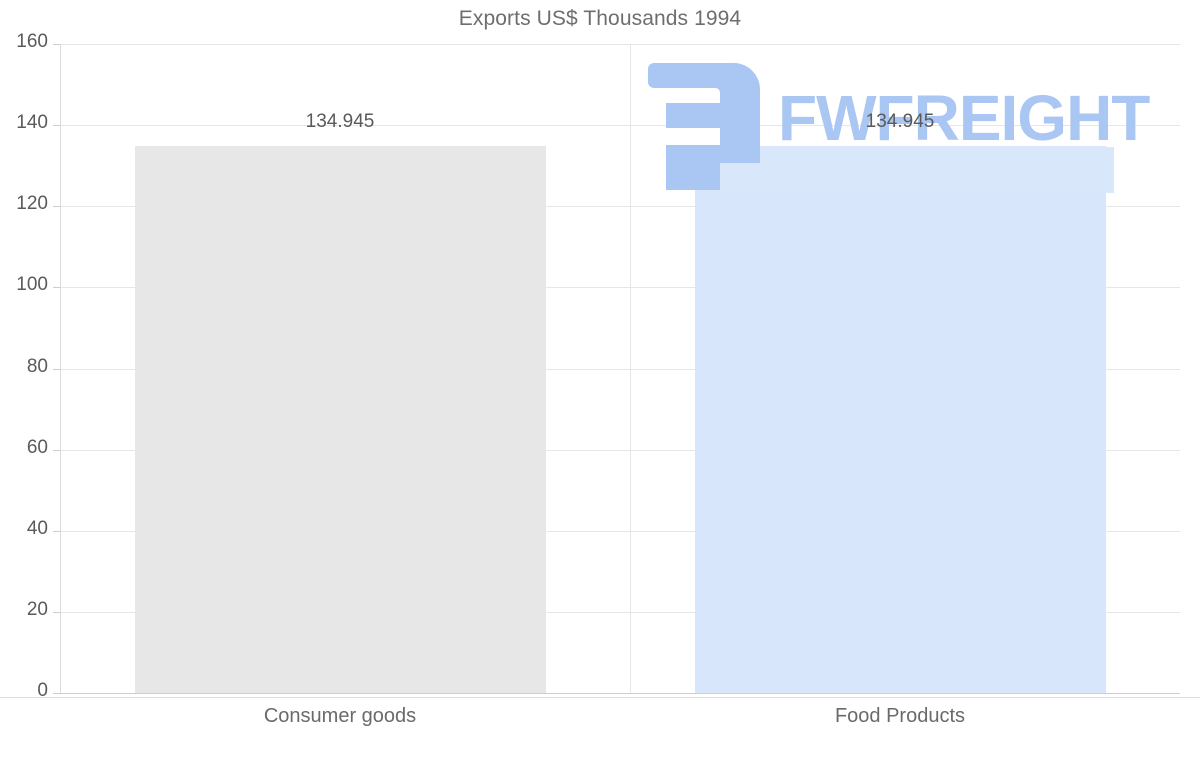 This screenshot has height=763, width=1200. Describe the element at coordinates (37, 609) in the screenshot. I see `y-tick-label: 20` at that location.